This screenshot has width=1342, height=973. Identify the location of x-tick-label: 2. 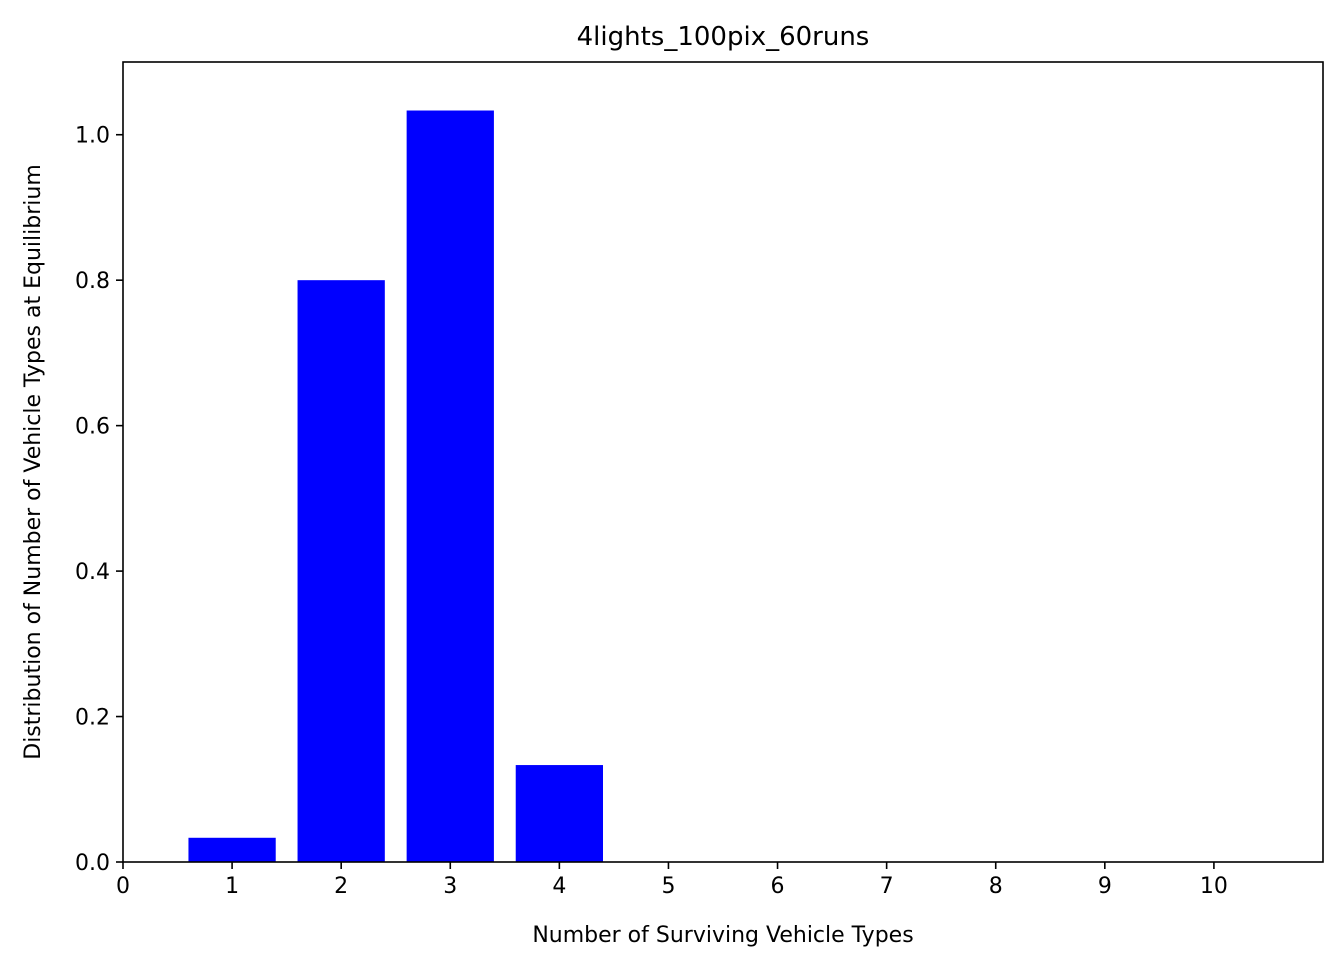
(341, 886).